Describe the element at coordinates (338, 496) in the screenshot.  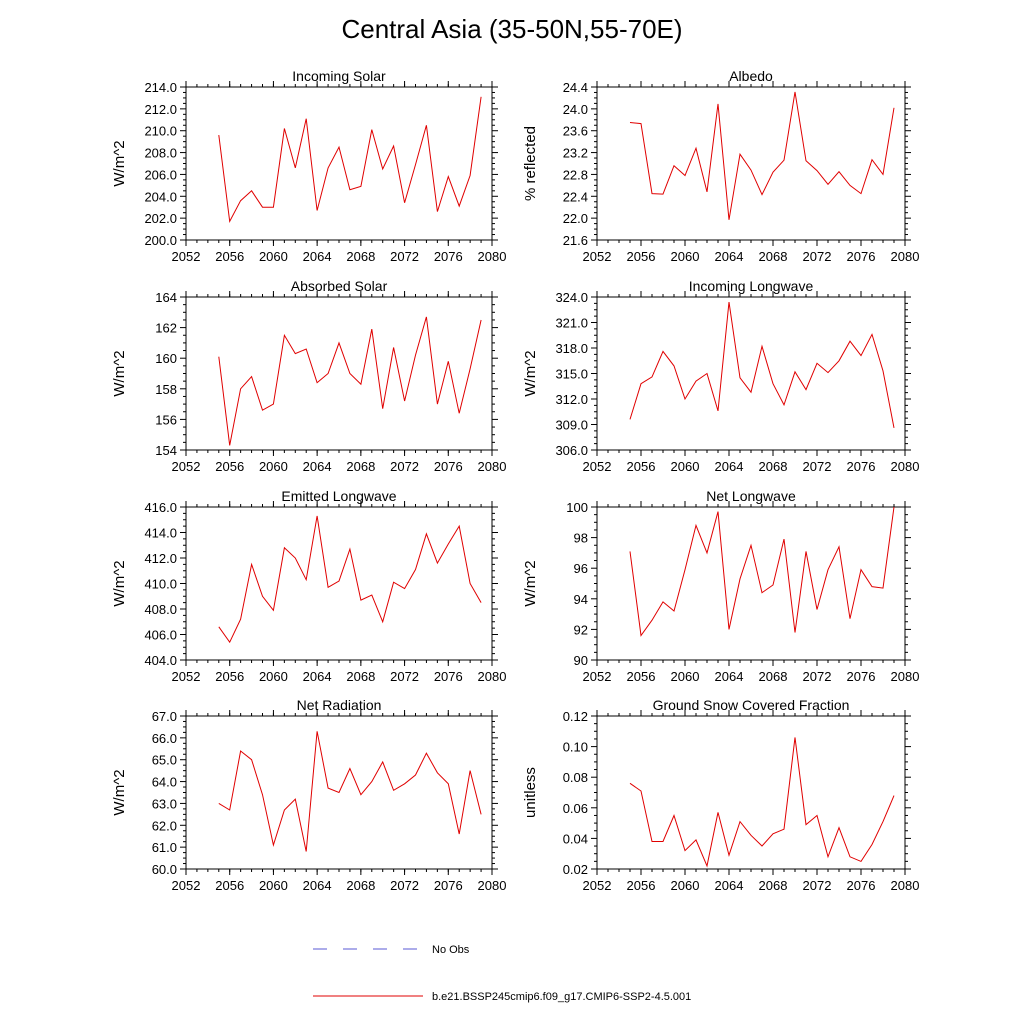
I see `panel-title: Emitted Longwave` at that location.